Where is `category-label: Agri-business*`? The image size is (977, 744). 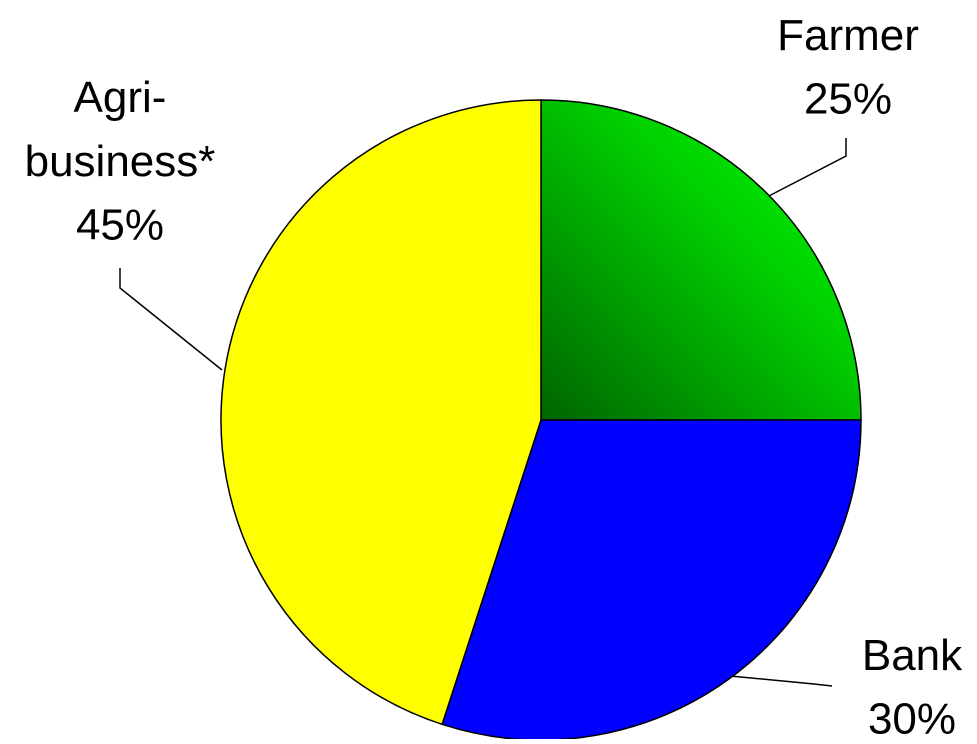 category-label: Agri-business* is located at coordinates (120, 129).